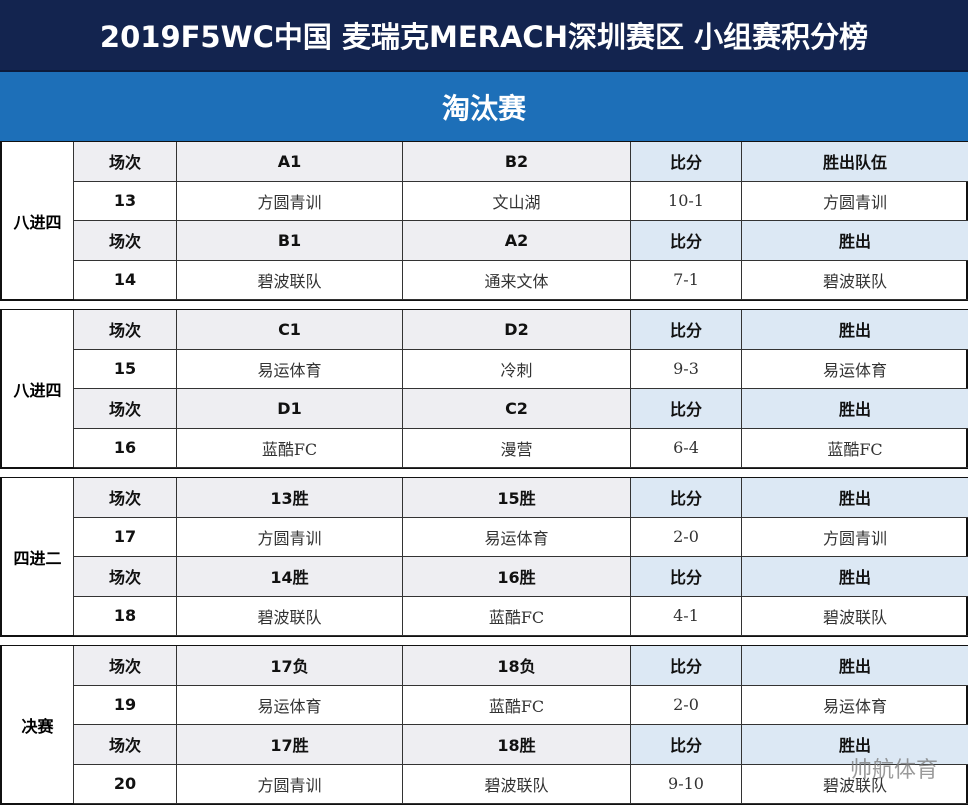  I want to click on round-label: 四进二, so click(38, 556).